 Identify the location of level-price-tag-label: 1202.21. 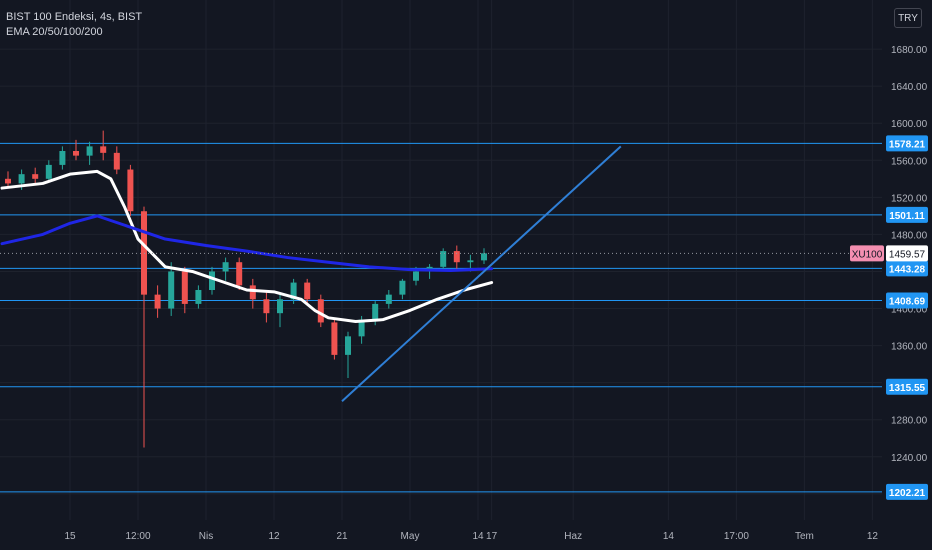
(907, 493).